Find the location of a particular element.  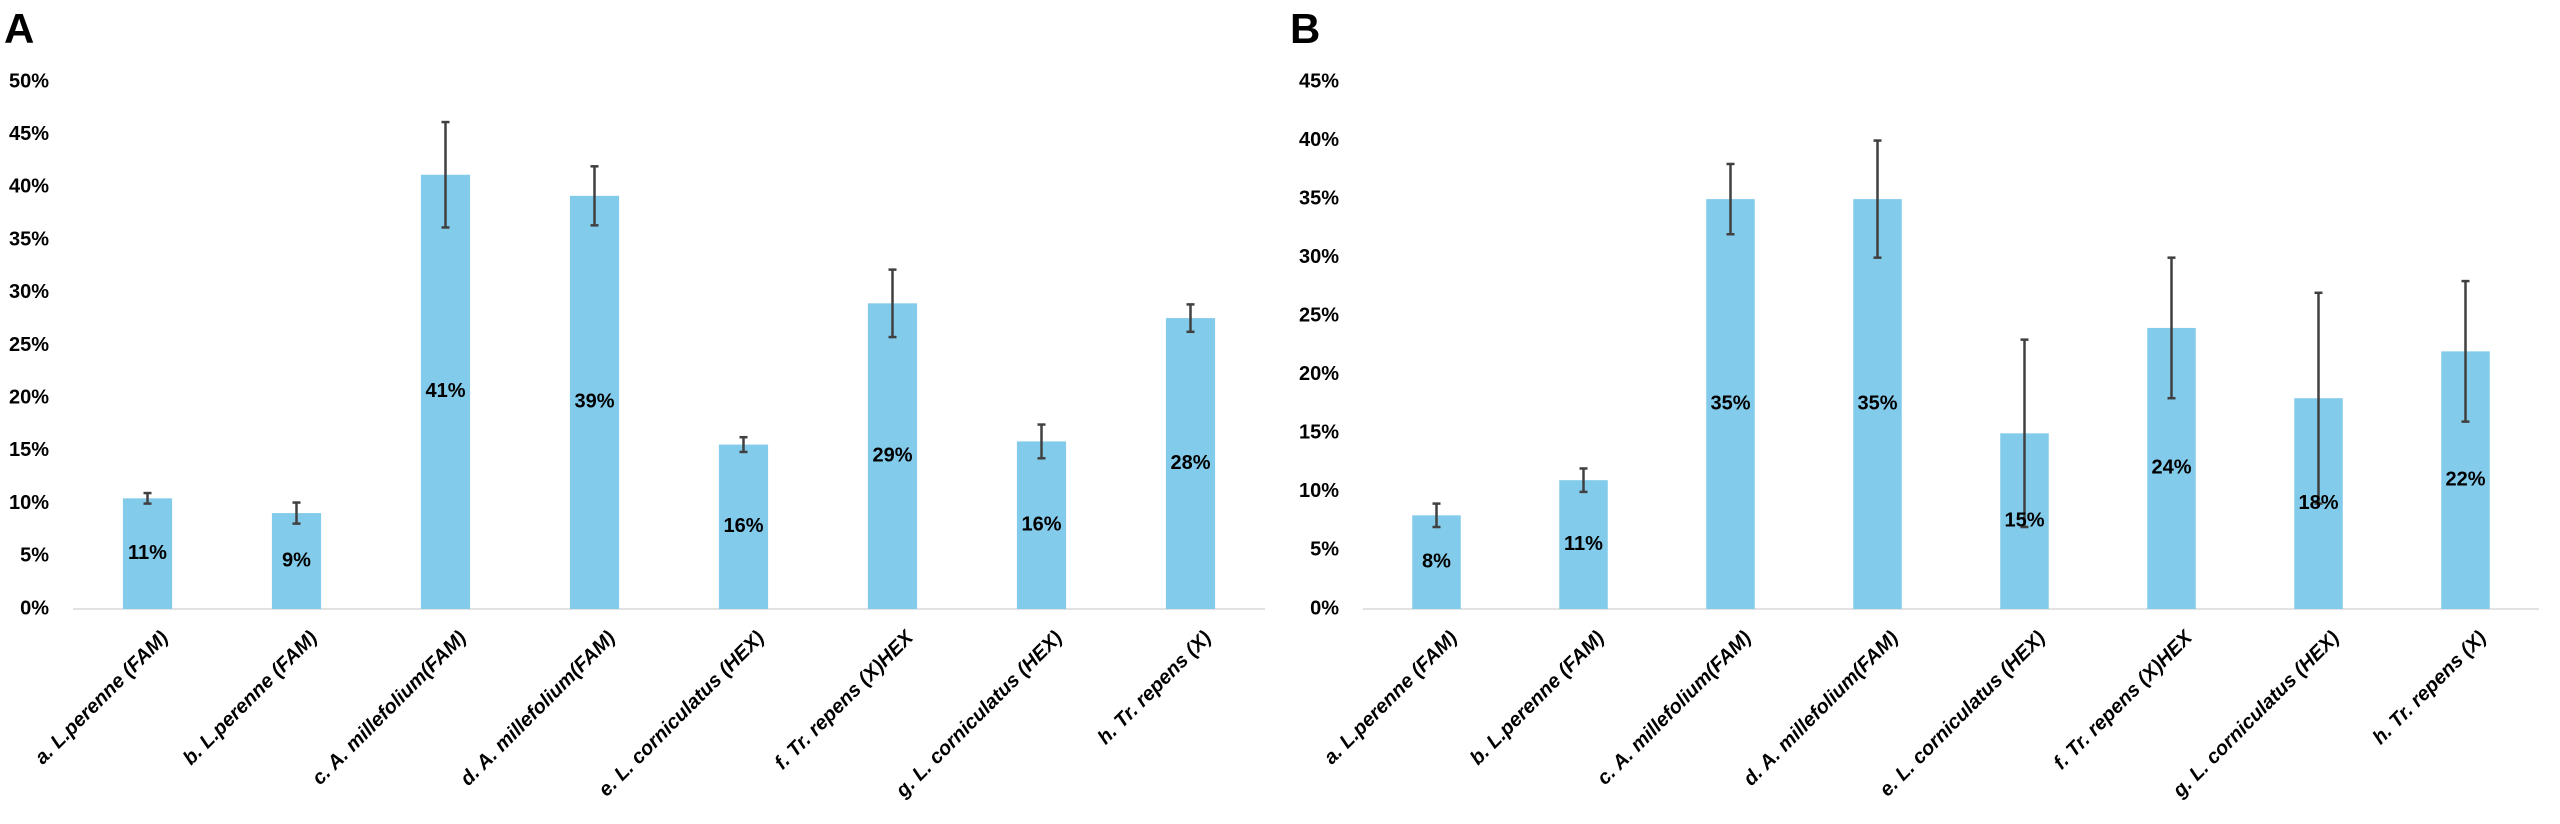

data-label: 29% is located at coordinates (892, 455).